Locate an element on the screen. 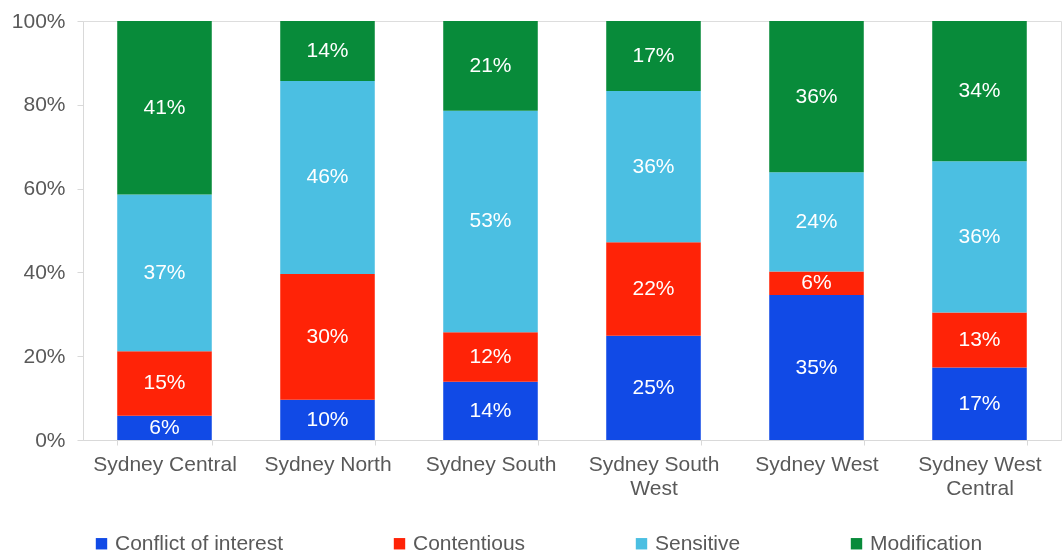 This screenshot has height=553, width=1063. data-label: 34% is located at coordinates (979, 90).